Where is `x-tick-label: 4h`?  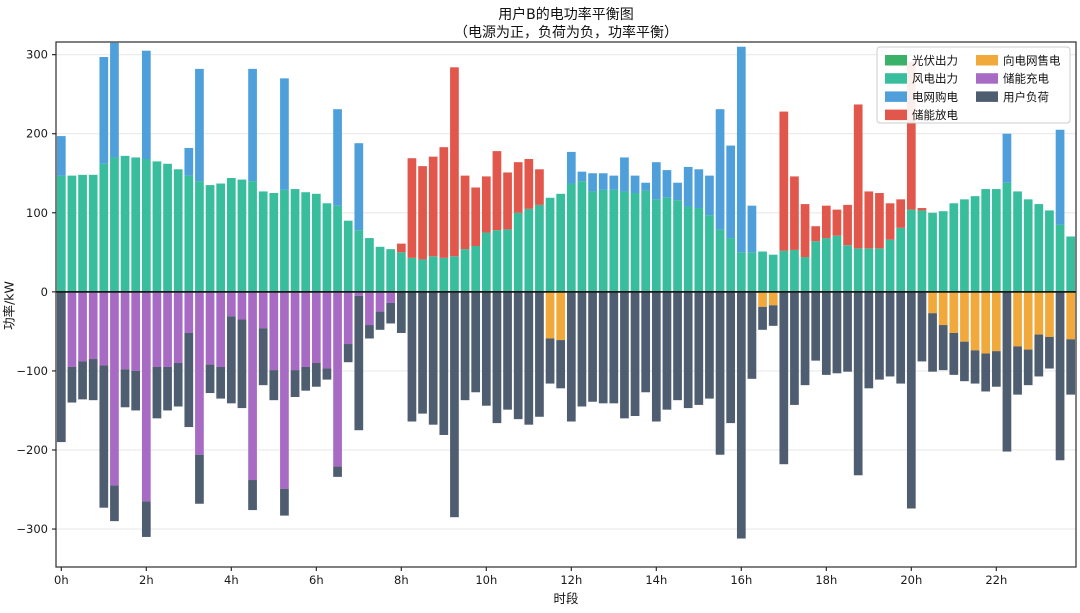 x-tick-label: 4h is located at coordinates (231, 580).